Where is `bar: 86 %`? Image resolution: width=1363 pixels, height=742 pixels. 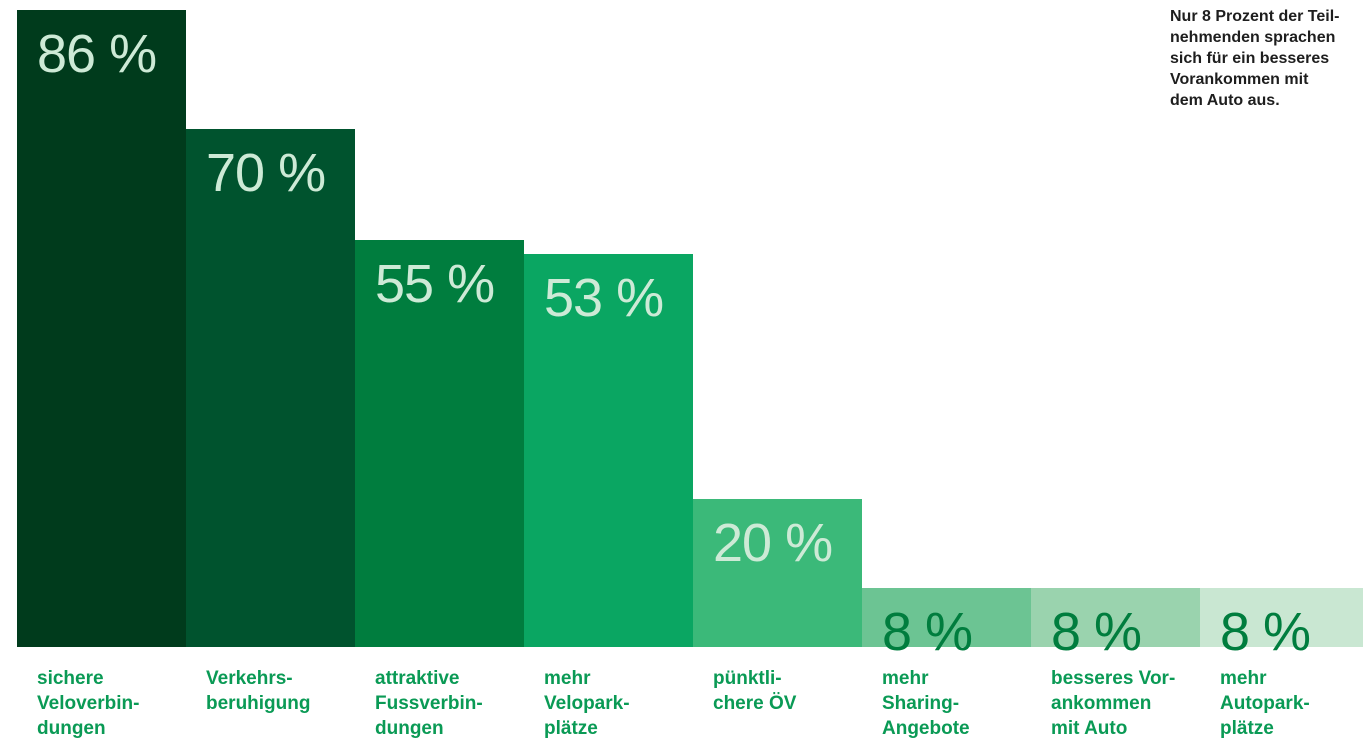
bar: 86 % is located at coordinates (101, 328).